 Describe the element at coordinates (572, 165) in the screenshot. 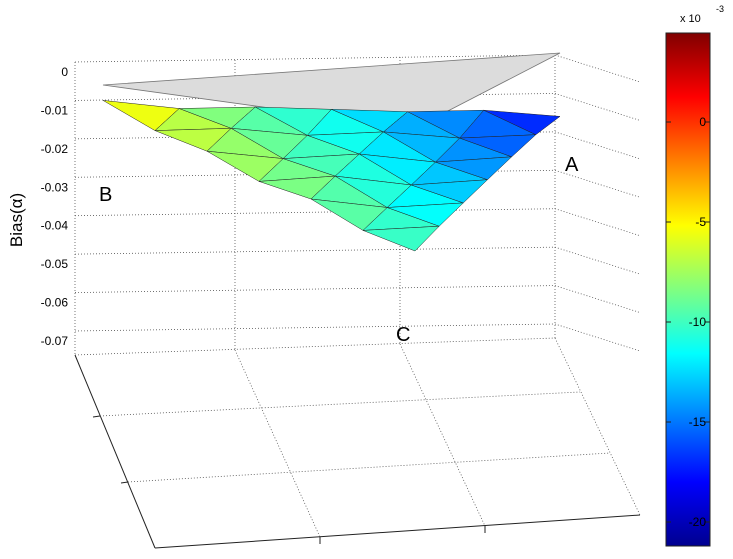

I see `annotation: A` at that location.